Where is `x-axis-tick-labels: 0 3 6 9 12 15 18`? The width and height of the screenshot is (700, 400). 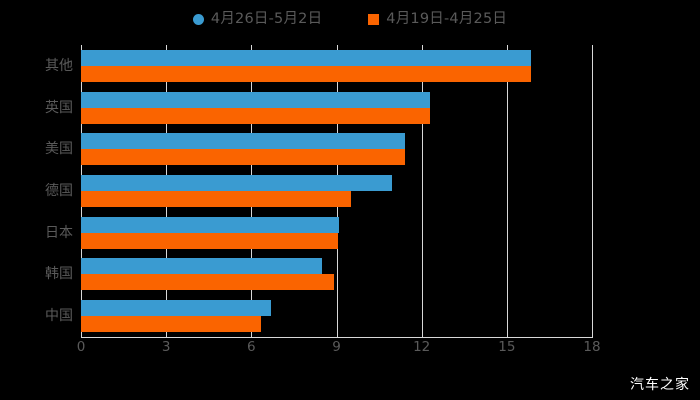 x-axis-tick-labels: 0 3 6 9 12 15 18 is located at coordinates (339, 350).